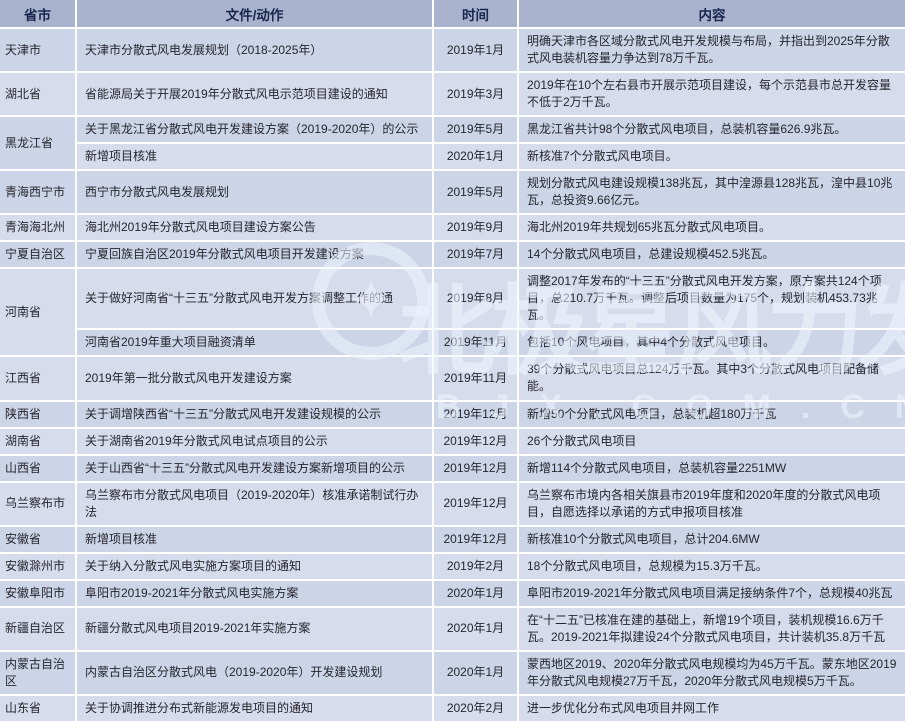 This screenshot has width=905, height=721. I want to click on time-cell: 2019年11月, so click(476, 378).